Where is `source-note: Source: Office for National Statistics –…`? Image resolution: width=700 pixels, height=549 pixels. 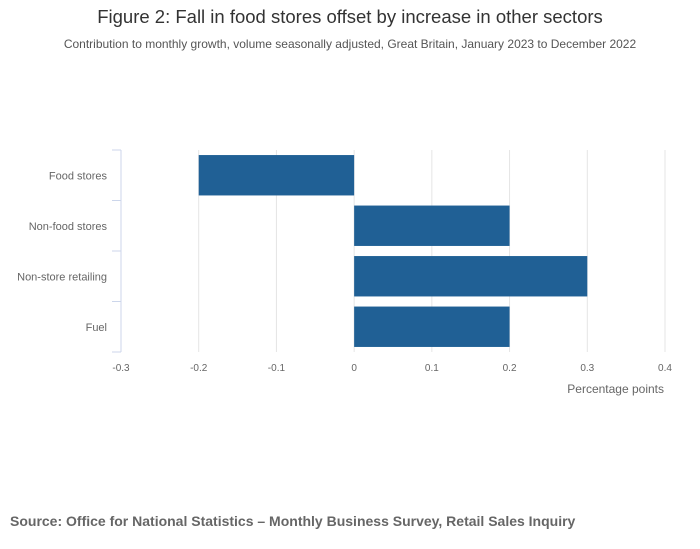 source-note: Source: Office for National Statistics –… is located at coordinates (293, 521).